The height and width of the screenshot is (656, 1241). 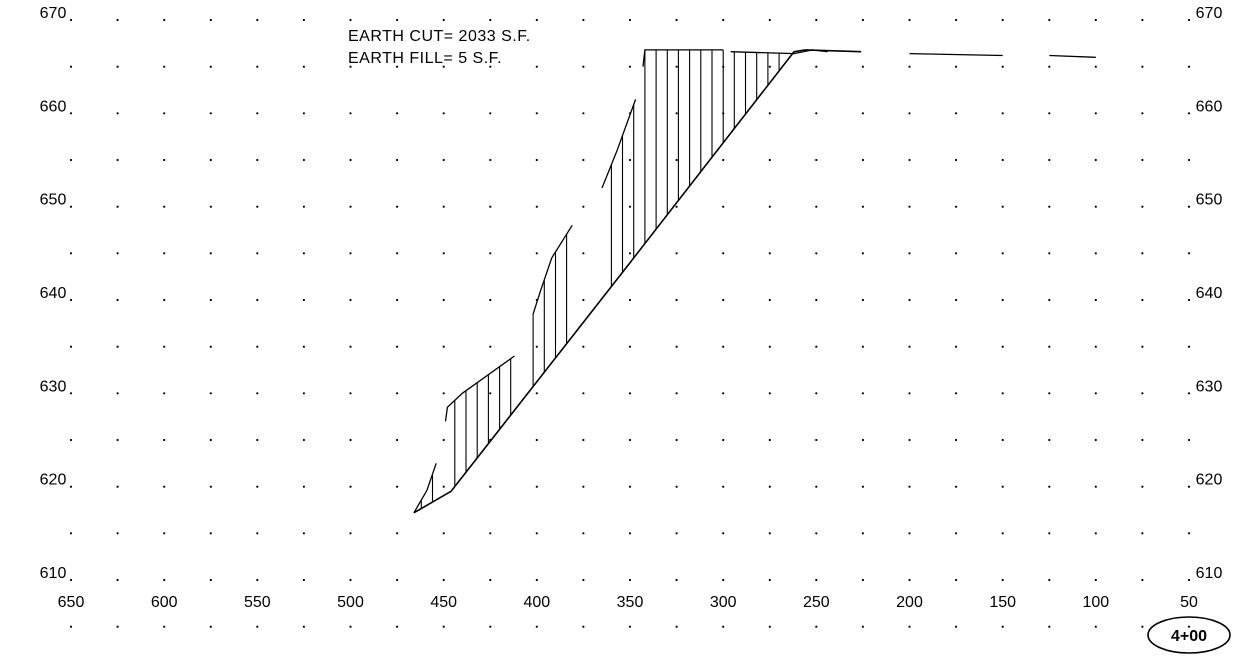 I want to click on x-tick-label: 50, so click(x=1189, y=602).